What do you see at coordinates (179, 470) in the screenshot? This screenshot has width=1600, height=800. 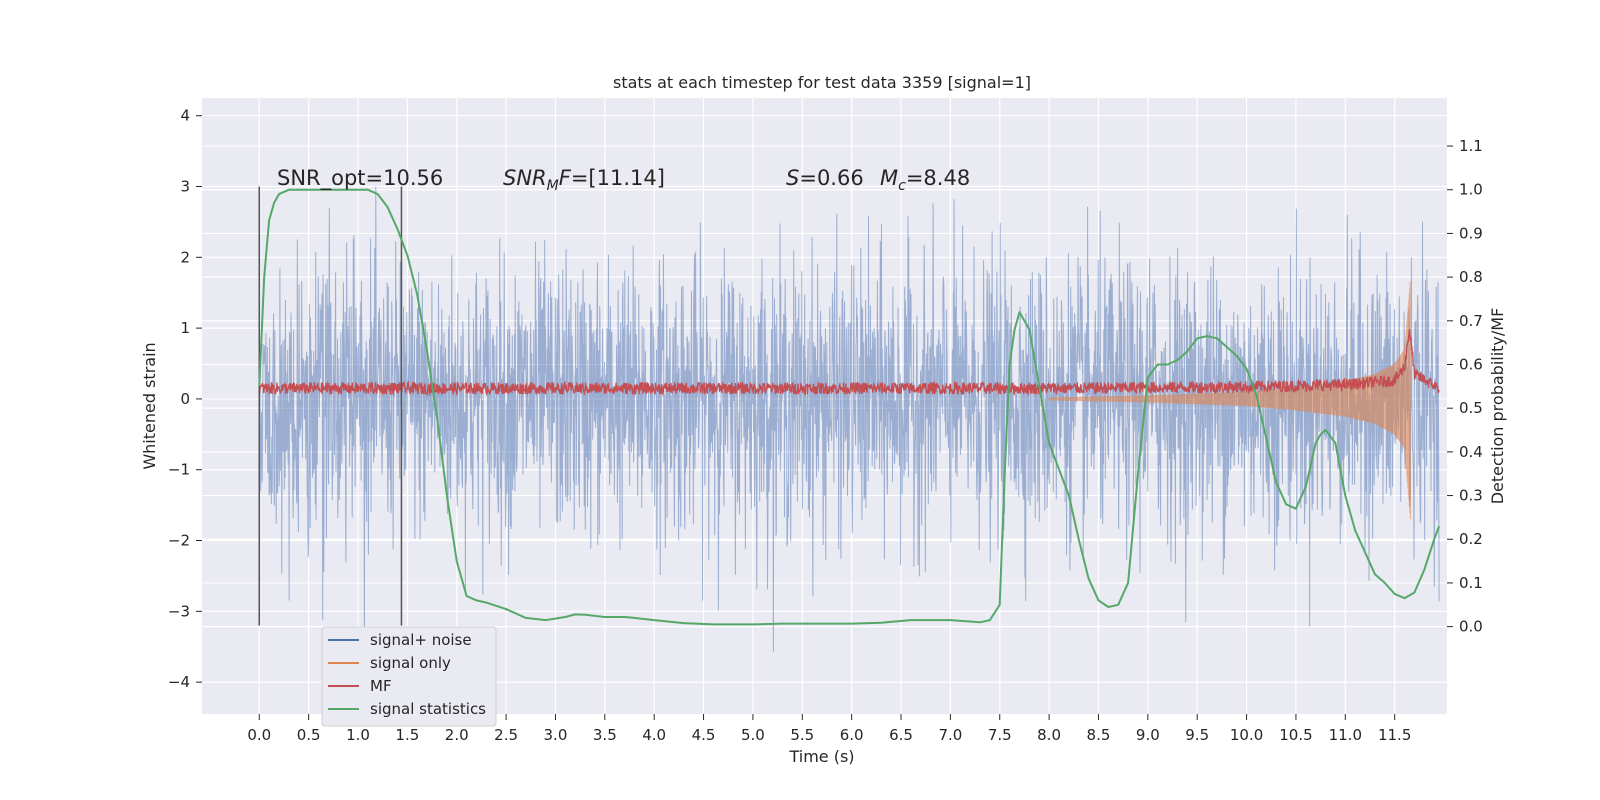 I see `y-left-tick-label: −1` at bounding box center [179, 470].